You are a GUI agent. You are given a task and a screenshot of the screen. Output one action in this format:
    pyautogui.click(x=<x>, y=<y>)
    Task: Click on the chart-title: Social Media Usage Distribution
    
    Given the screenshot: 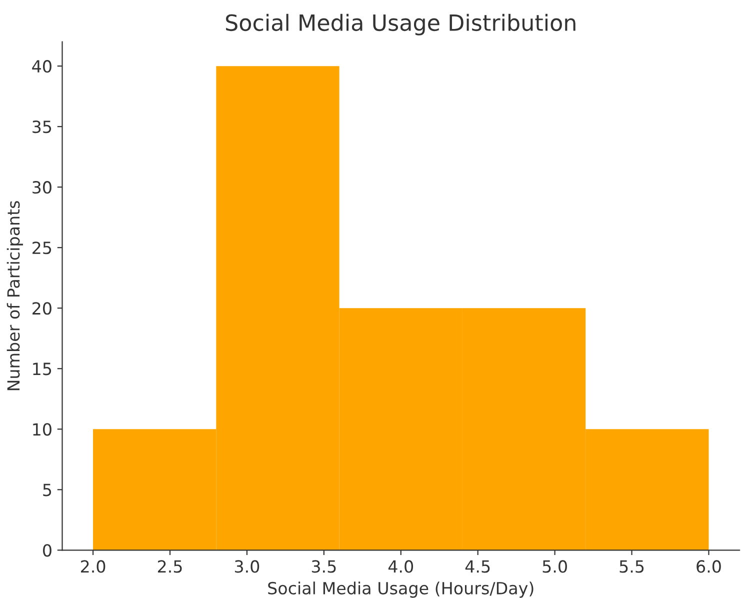 What is the action you would take?
    pyautogui.click(x=401, y=25)
    